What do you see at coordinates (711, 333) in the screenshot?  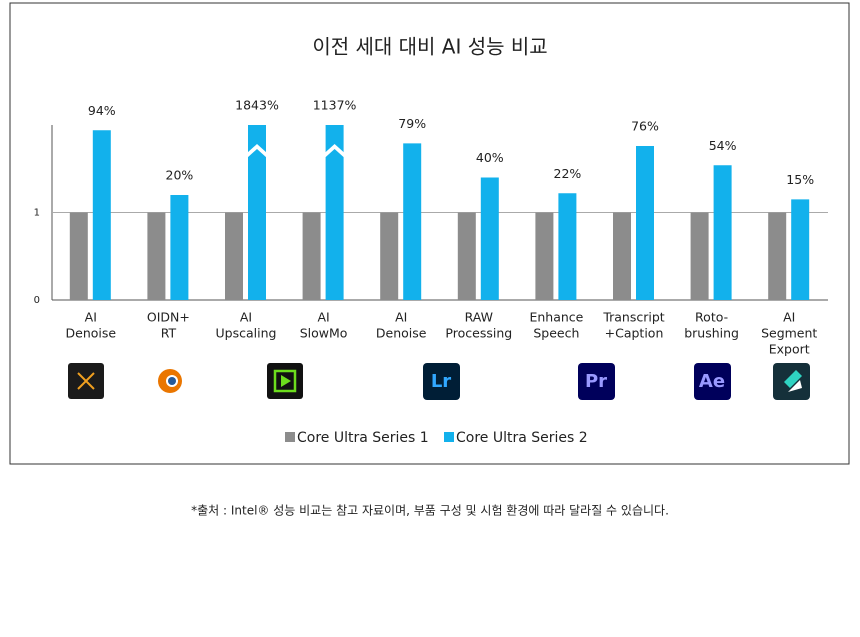 I see `x-tick-label: brushing` at bounding box center [711, 333].